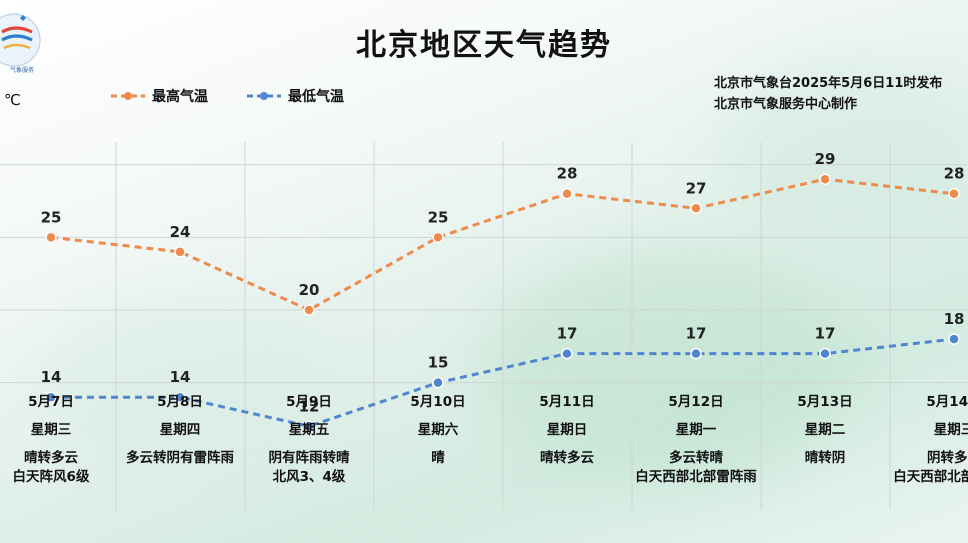  What do you see at coordinates (825, 159) in the screenshot?
I see `data-label-high: 29` at bounding box center [825, 159].